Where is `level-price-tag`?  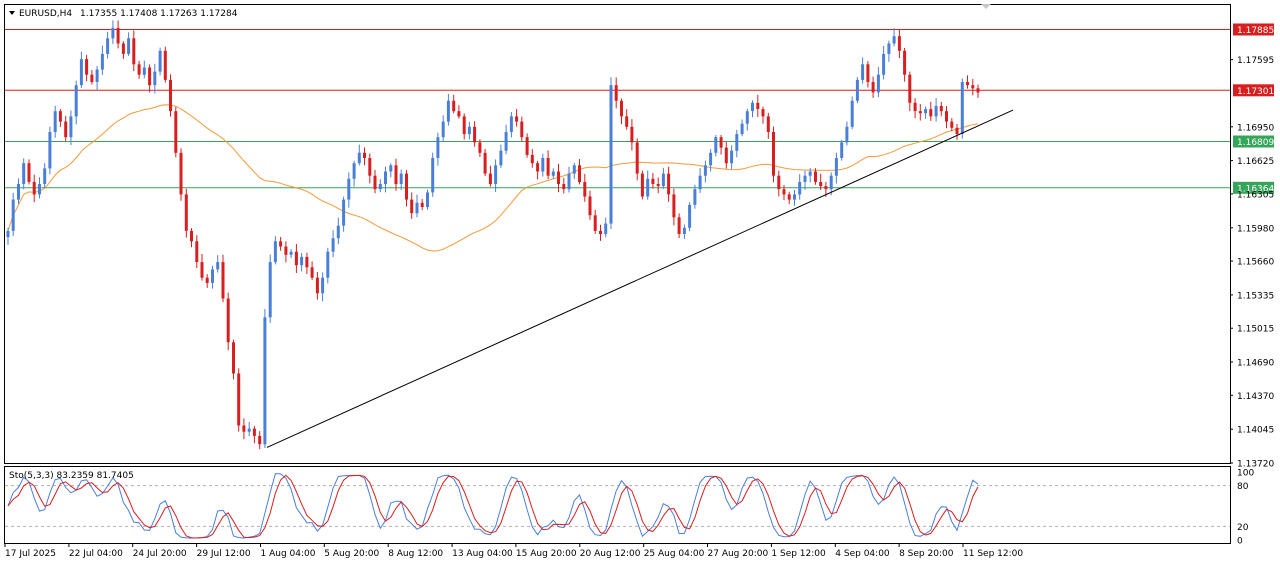 level-price-tag is located at coordinates (1253, 29).